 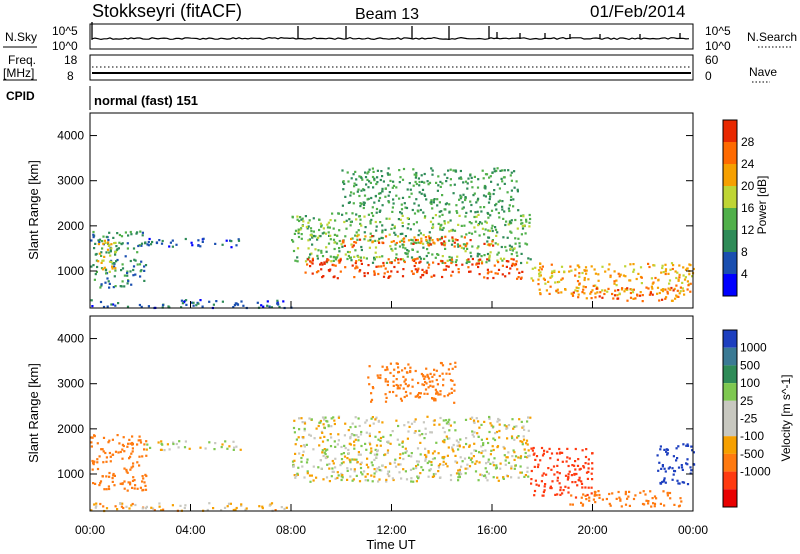 What do you see at coordinates (70, 429) in the screenshot?
I see `y-tick-label: 2000` at bounding box center [70, 429].